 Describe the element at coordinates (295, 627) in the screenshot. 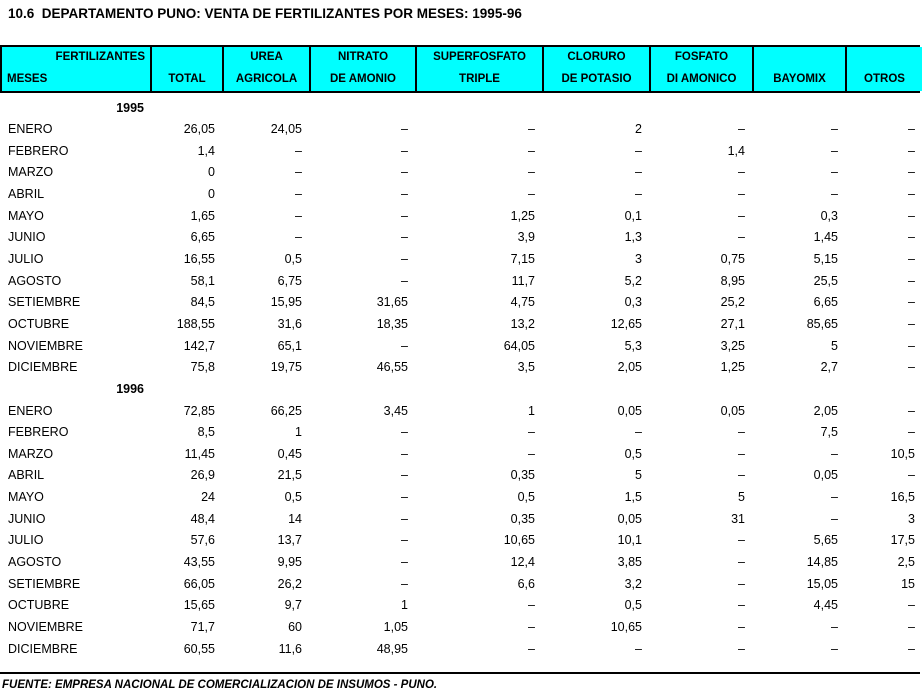

I see `value-cell: 60` at that location.